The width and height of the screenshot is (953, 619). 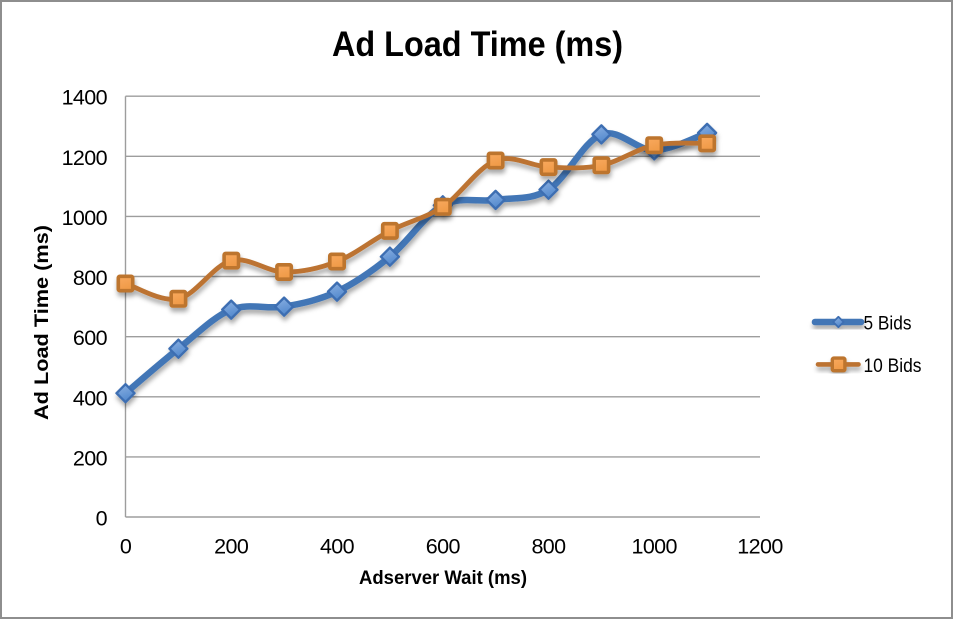 I want to click on svg-text: 1400, so click(x=85, y=98).